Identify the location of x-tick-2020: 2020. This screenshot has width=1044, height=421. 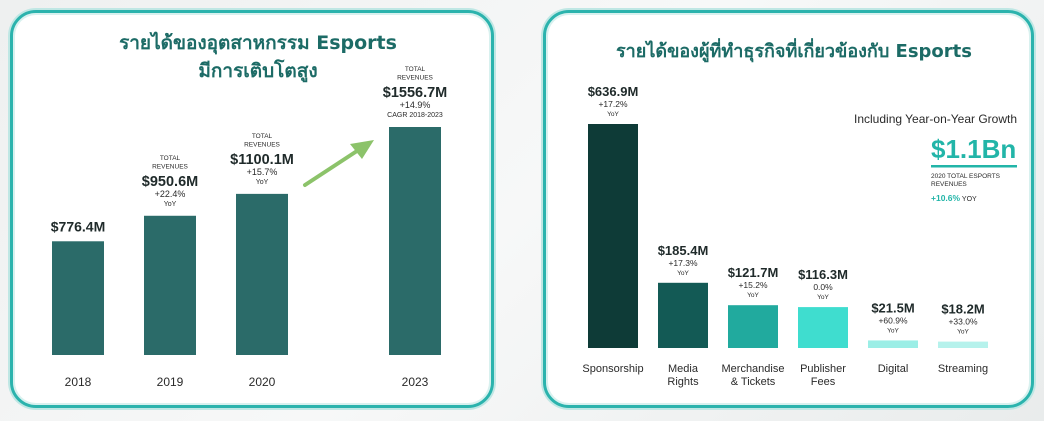
(262, 382).